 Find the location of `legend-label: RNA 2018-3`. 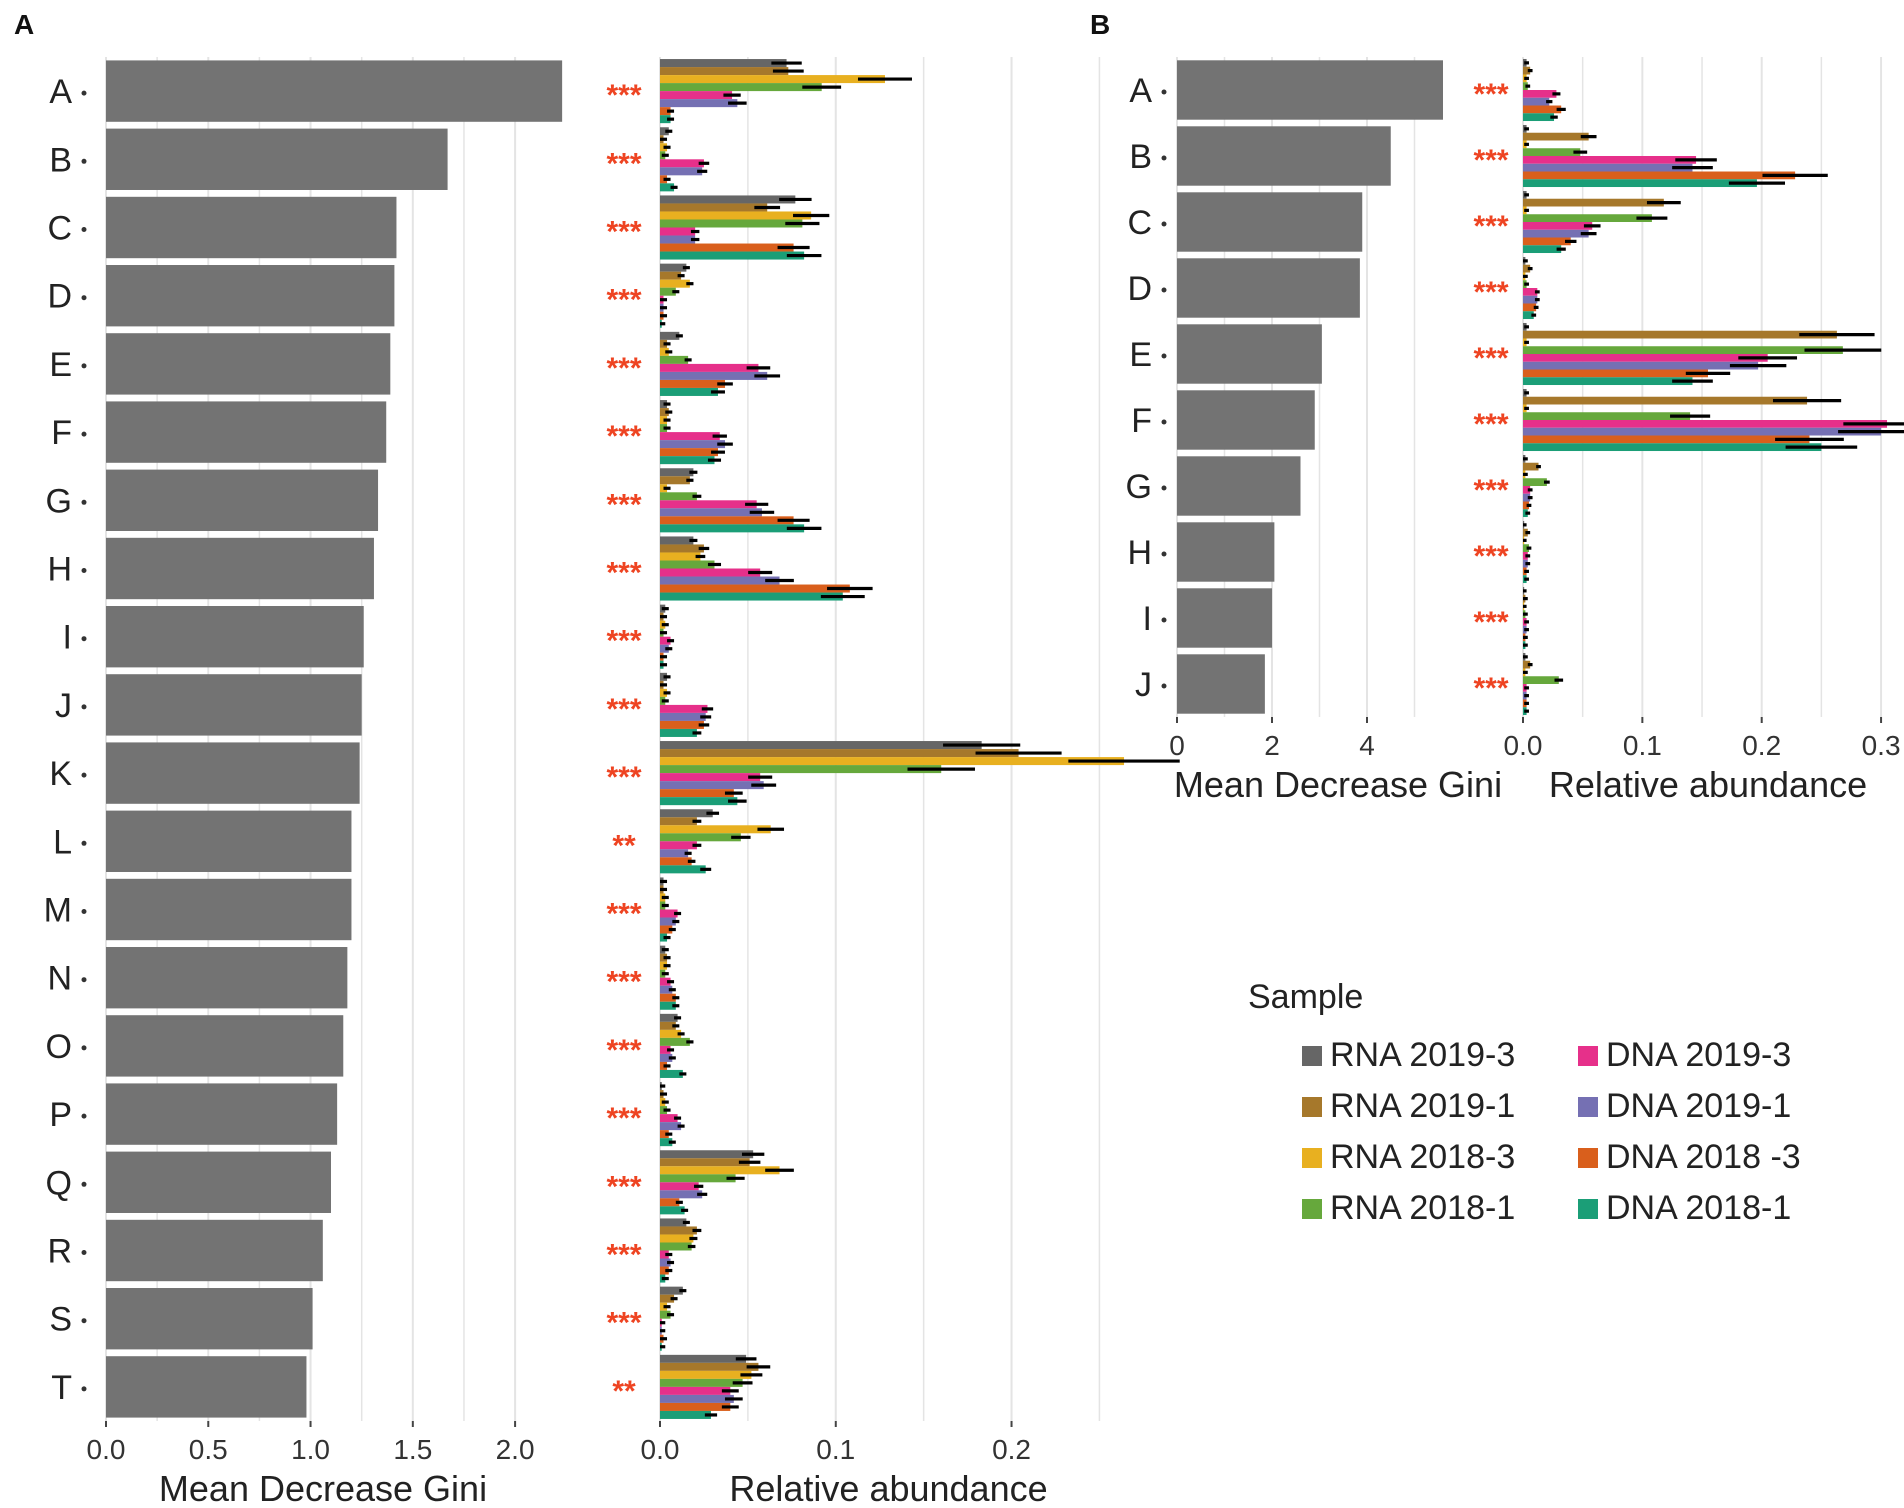

legend-label: RNA 2018-3 is located at coordinates (1422, 1157).